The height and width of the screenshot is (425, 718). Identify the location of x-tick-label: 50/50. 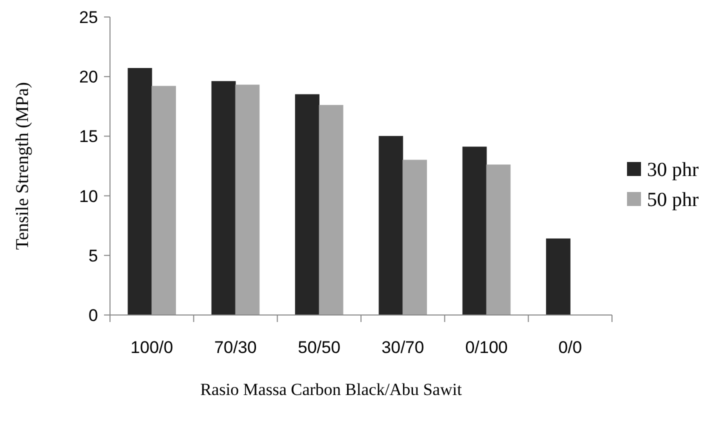
(319, 347).